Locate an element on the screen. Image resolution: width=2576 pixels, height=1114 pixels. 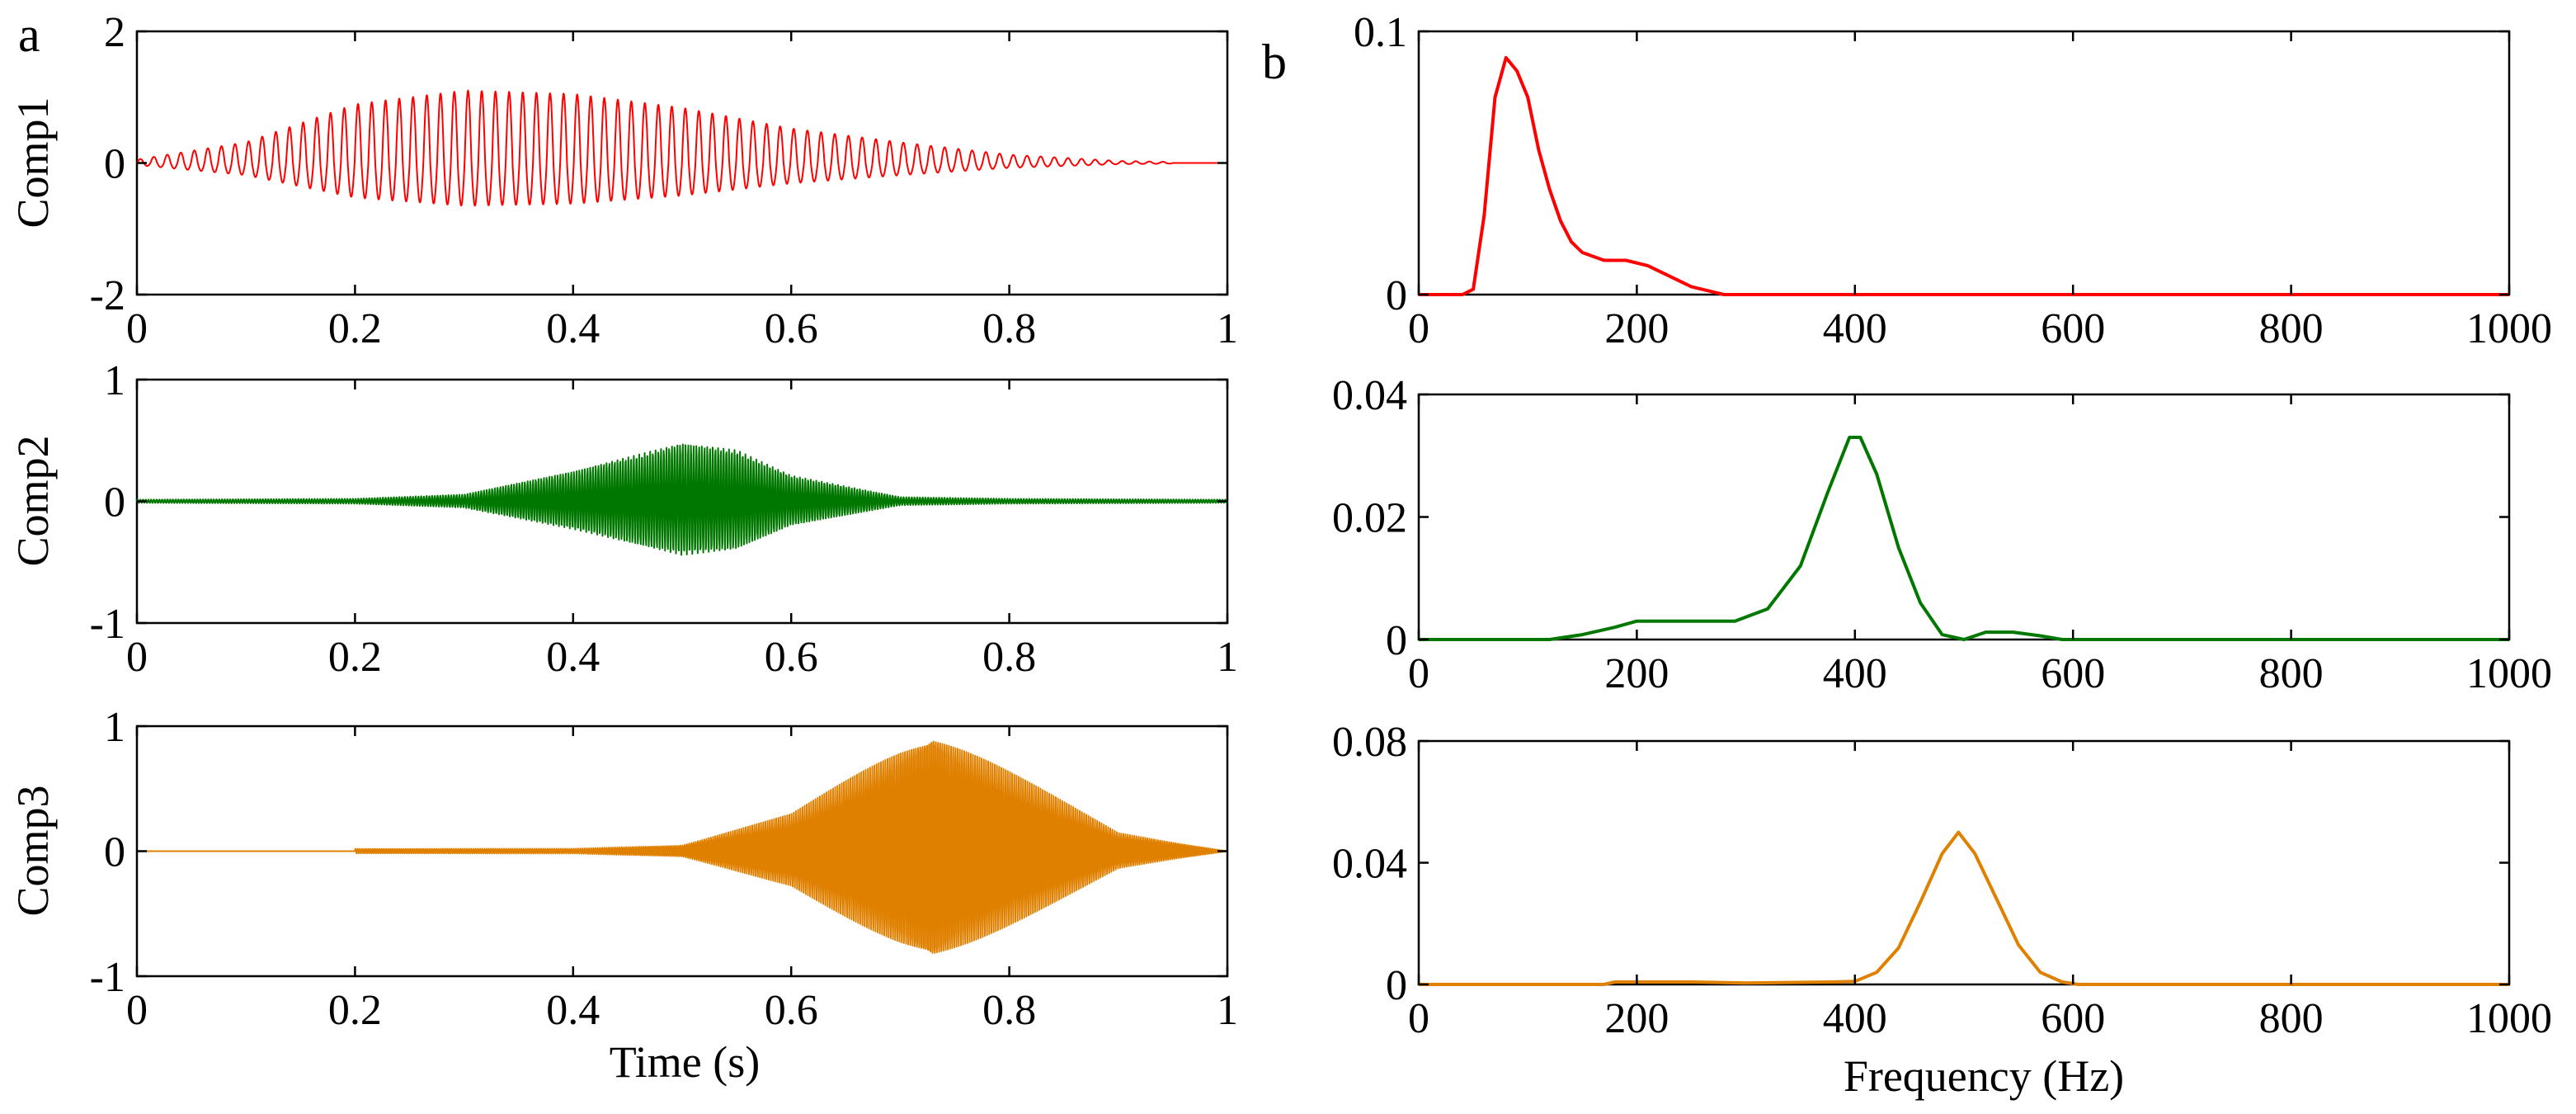
comp3-time-ylabel: Comp3 is located at coordinates (33, 850).